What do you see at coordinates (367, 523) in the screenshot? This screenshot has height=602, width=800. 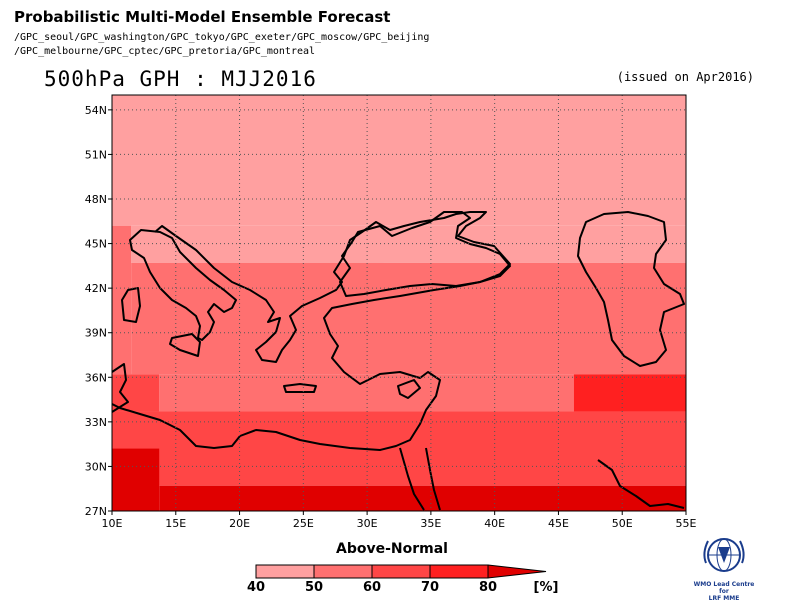 I see `lon-tick-label: 30E` at bounding box center [367, 523].